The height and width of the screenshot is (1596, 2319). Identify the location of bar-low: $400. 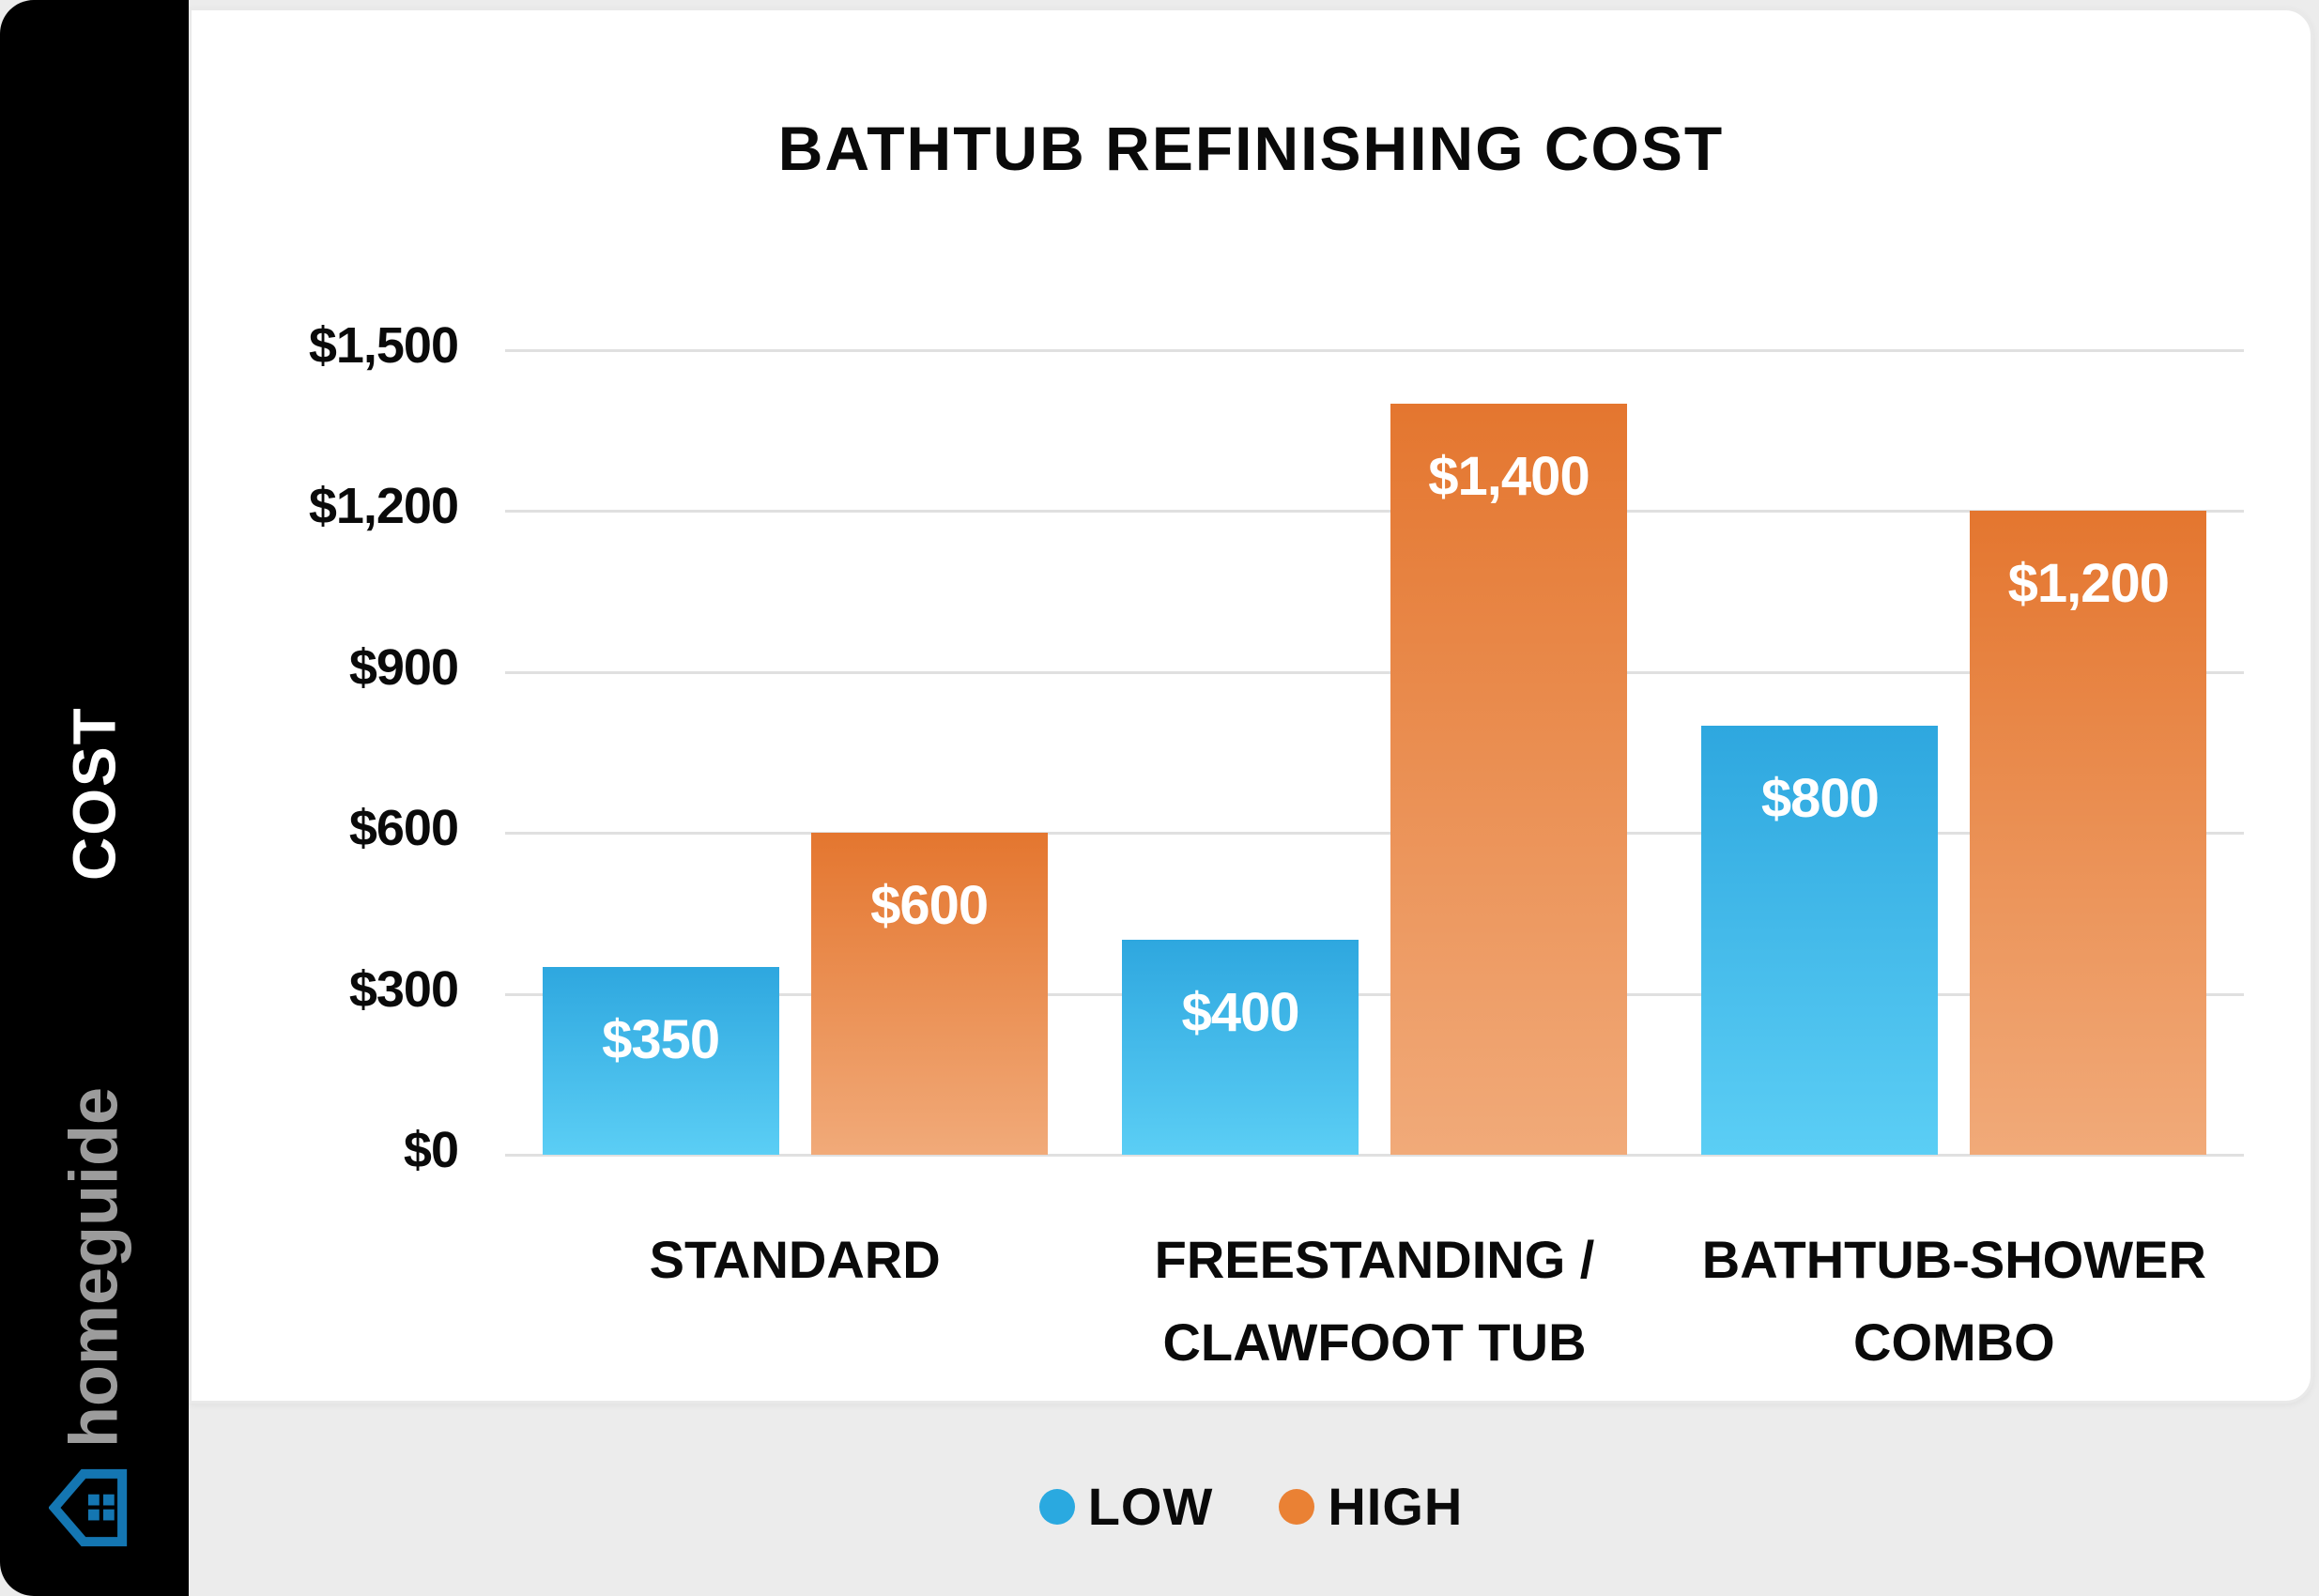
(1240, 1048).